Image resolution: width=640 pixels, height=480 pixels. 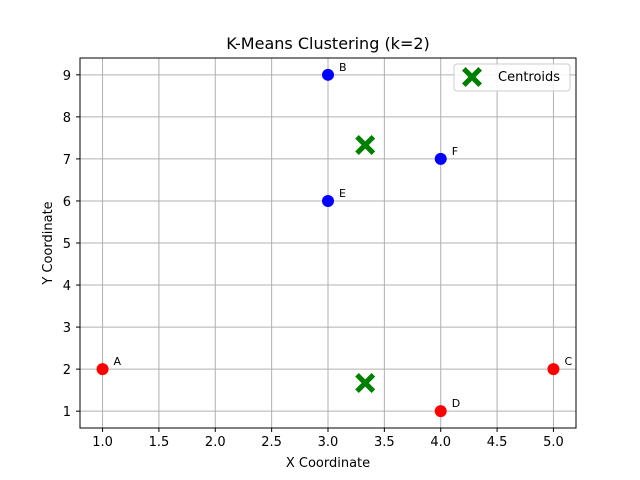 What do you see at coordinates (67, 160) in the screenshot?
I see `y-tick-label: 7` at bounding box center [67, 160].